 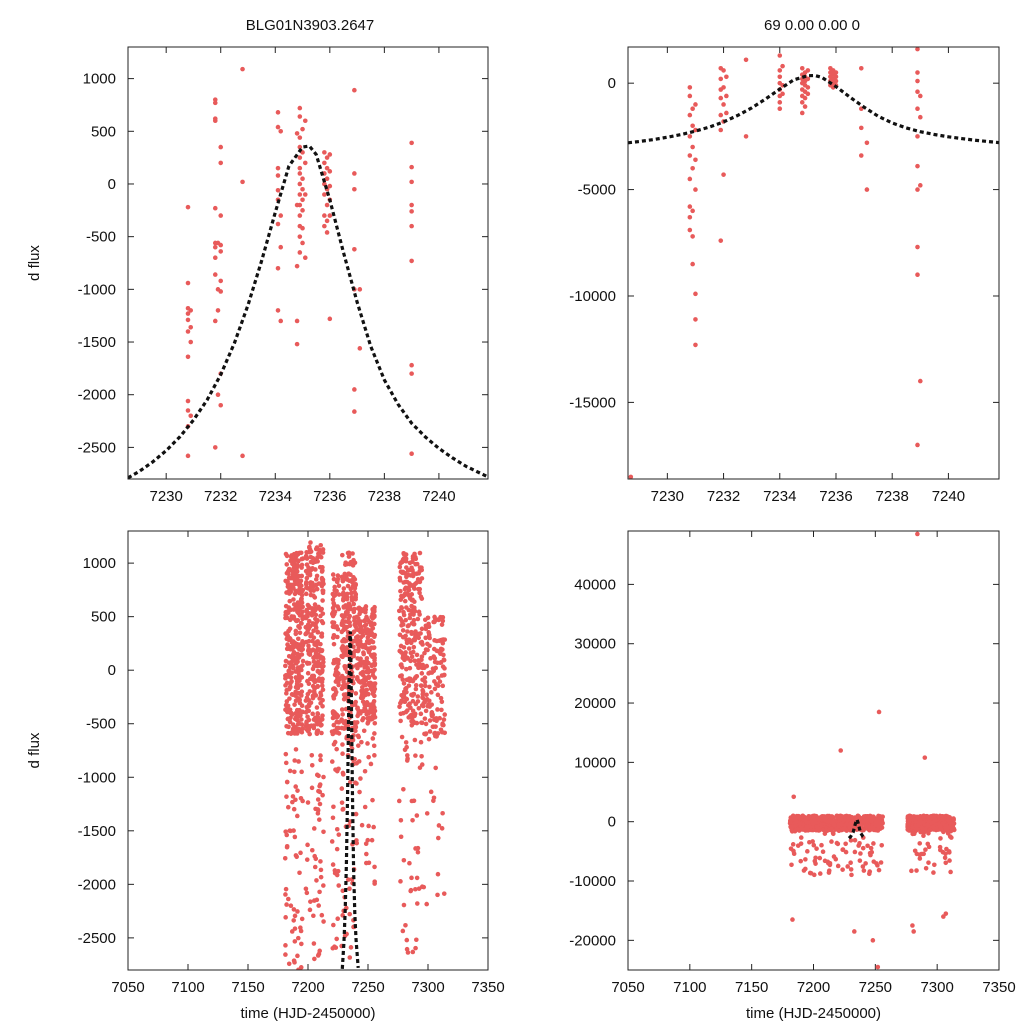 What do you see at coordinates (112, 670) in the screenshot?
I see `y-tick-label: 0` at bounding box center [112, 670].